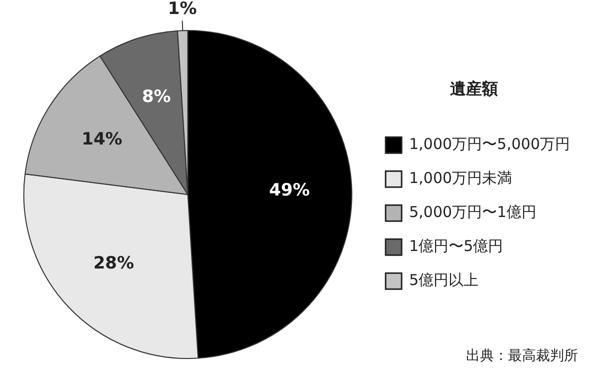  What do you see at coordinates (456, 245) in the screenshot?
I see `legend-label: 1億円〜5億円` at bounding box center [456, 245].